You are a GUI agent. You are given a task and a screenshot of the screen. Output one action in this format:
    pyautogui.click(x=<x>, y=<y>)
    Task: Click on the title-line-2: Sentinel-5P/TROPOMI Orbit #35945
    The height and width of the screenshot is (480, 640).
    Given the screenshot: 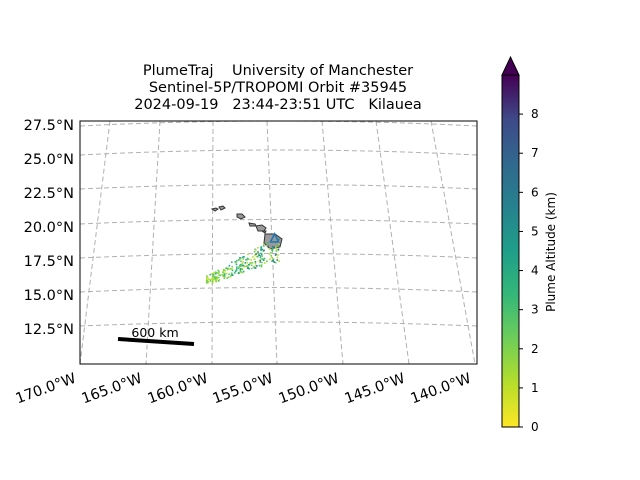 What is the action you would take?
    pyautogui.click(x=278, y=88)
    